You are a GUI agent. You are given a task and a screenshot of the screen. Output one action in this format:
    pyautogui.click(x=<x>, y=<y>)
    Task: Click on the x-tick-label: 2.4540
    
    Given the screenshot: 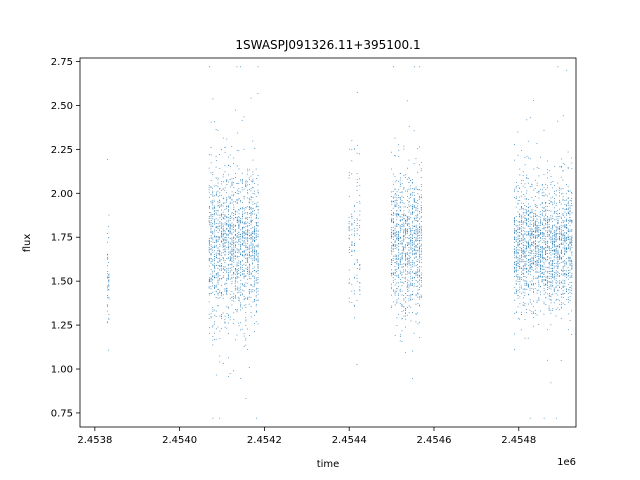 What is the action you would take?
    pyautogui.click(x=179, y=440)
    